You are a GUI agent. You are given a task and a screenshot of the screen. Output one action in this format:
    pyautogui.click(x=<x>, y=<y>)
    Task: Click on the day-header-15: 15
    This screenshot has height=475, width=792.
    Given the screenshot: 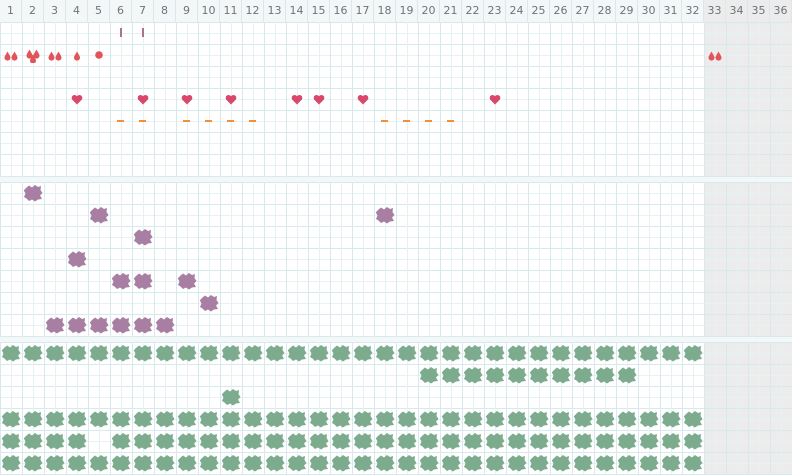 What is the action you would take?
    pyautogui.click(x=319, y=11)
    